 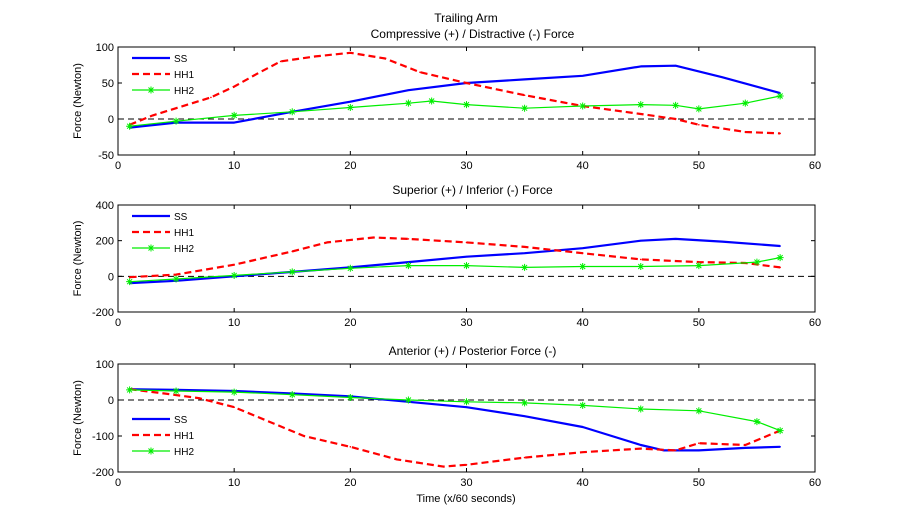 I want to click on legend-marker, so click(x=151, y=90).